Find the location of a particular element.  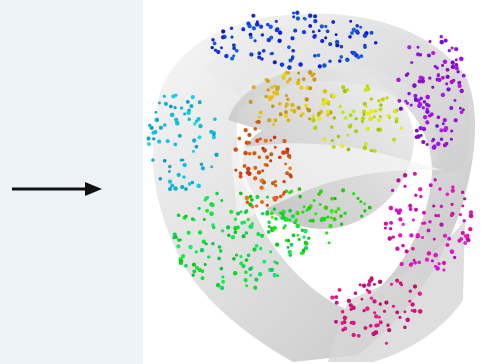

right-arrow-icon is located at coordinates (57, 189).